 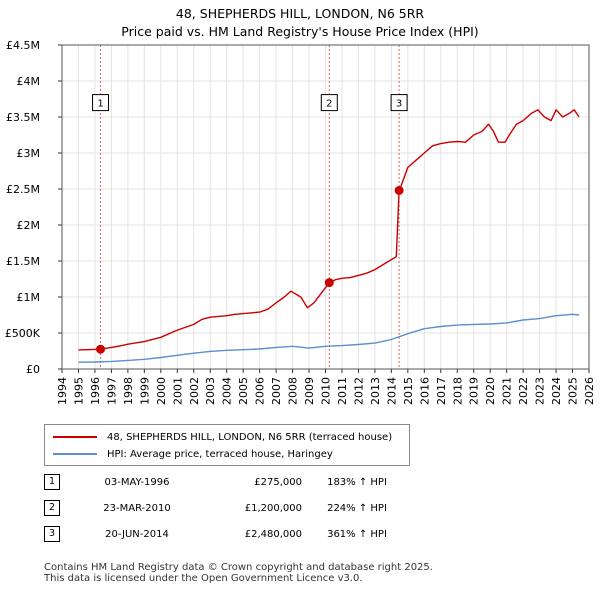 What do you see at coordinates (23, 189) in the screenshot?
I see `y-tick-label: £2.5M` at bounding box center [23, 189].